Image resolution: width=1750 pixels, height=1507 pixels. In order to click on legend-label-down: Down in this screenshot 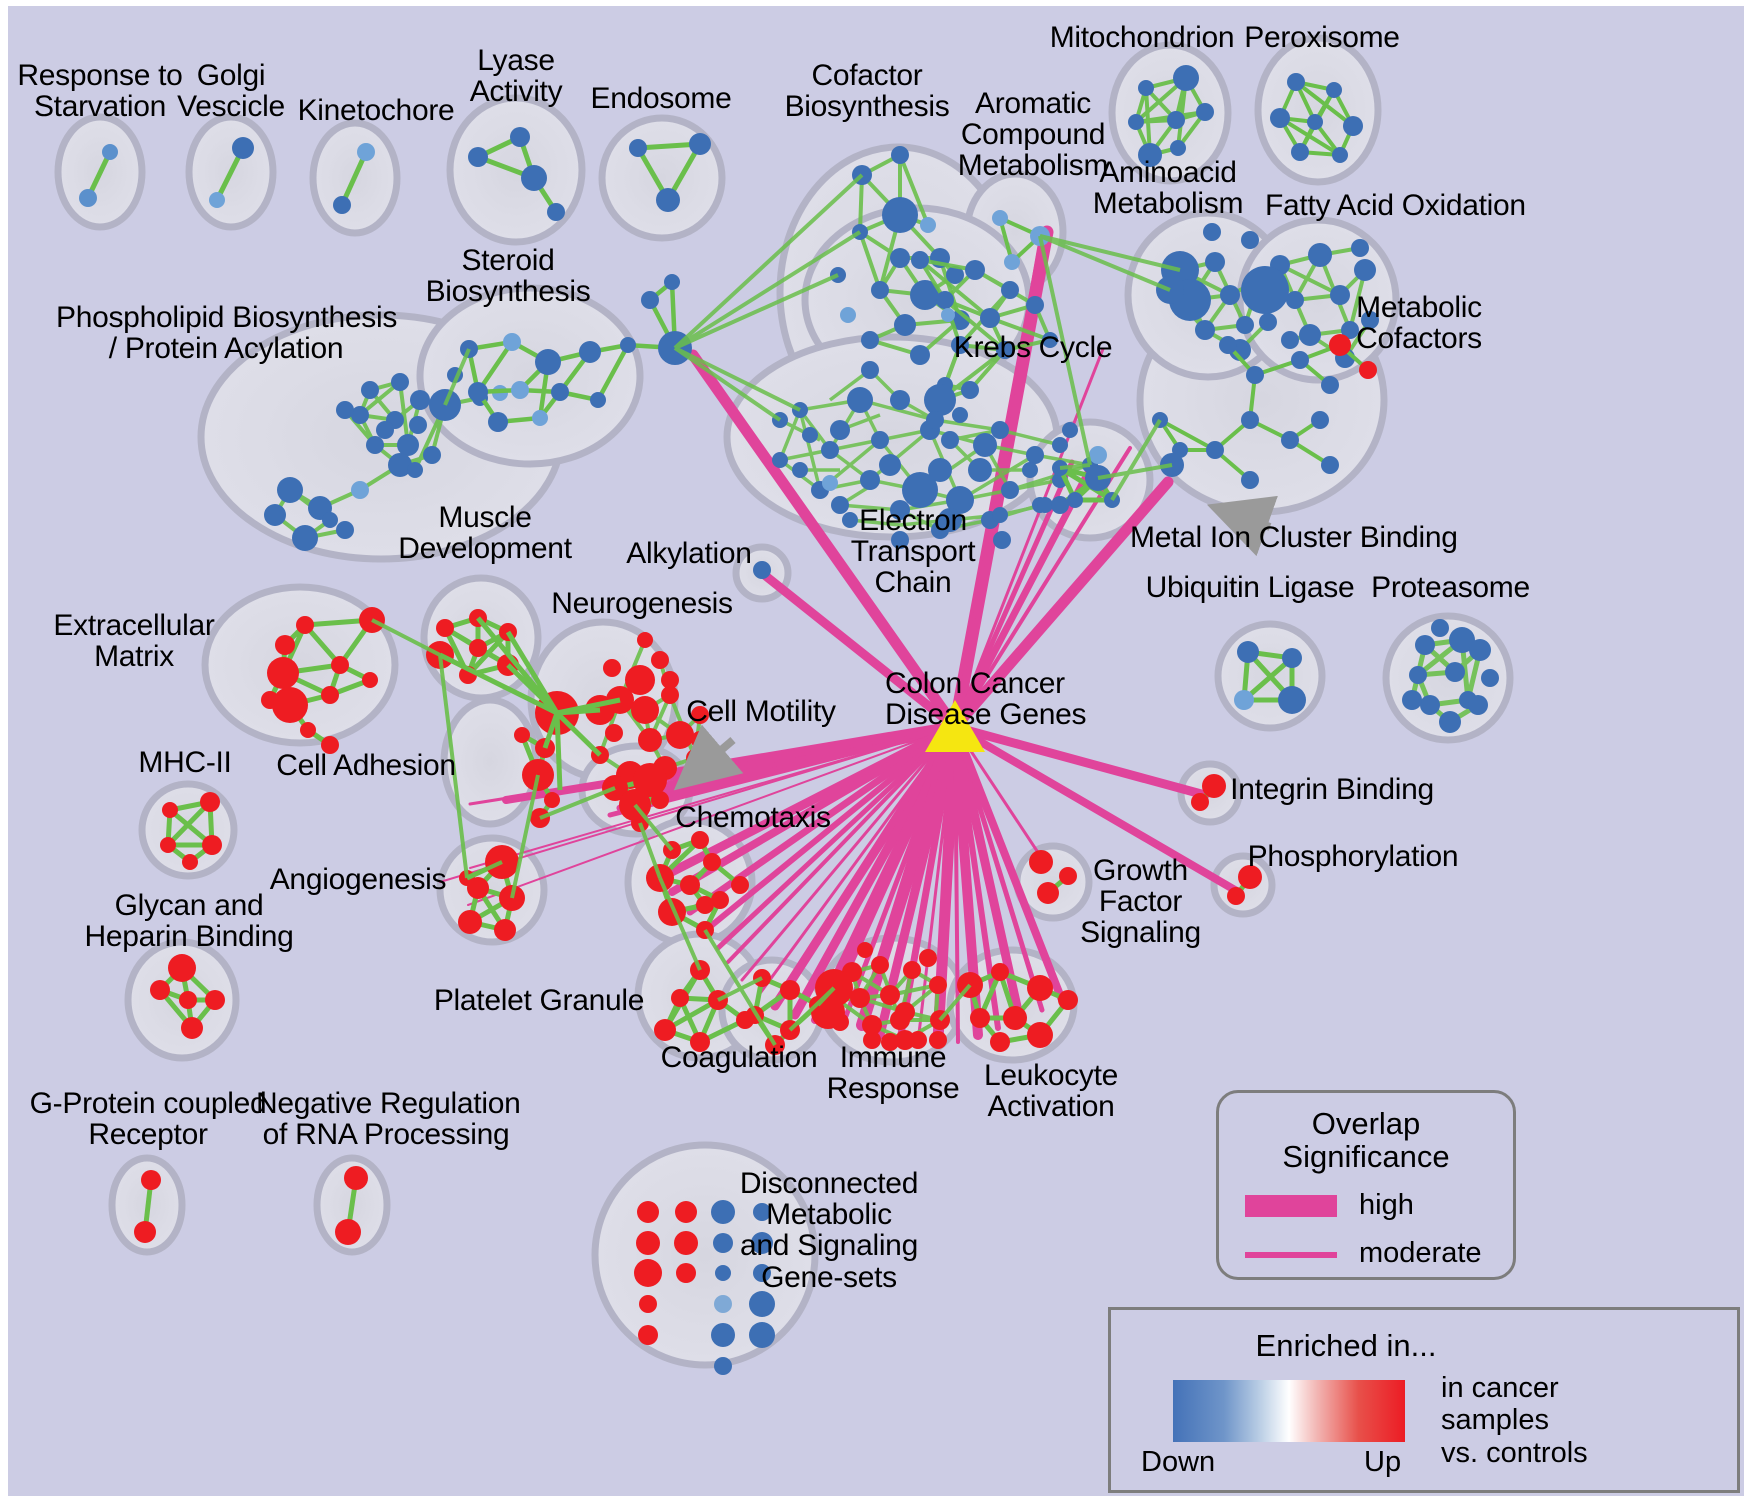, I will do `click(1178, 1462)`.